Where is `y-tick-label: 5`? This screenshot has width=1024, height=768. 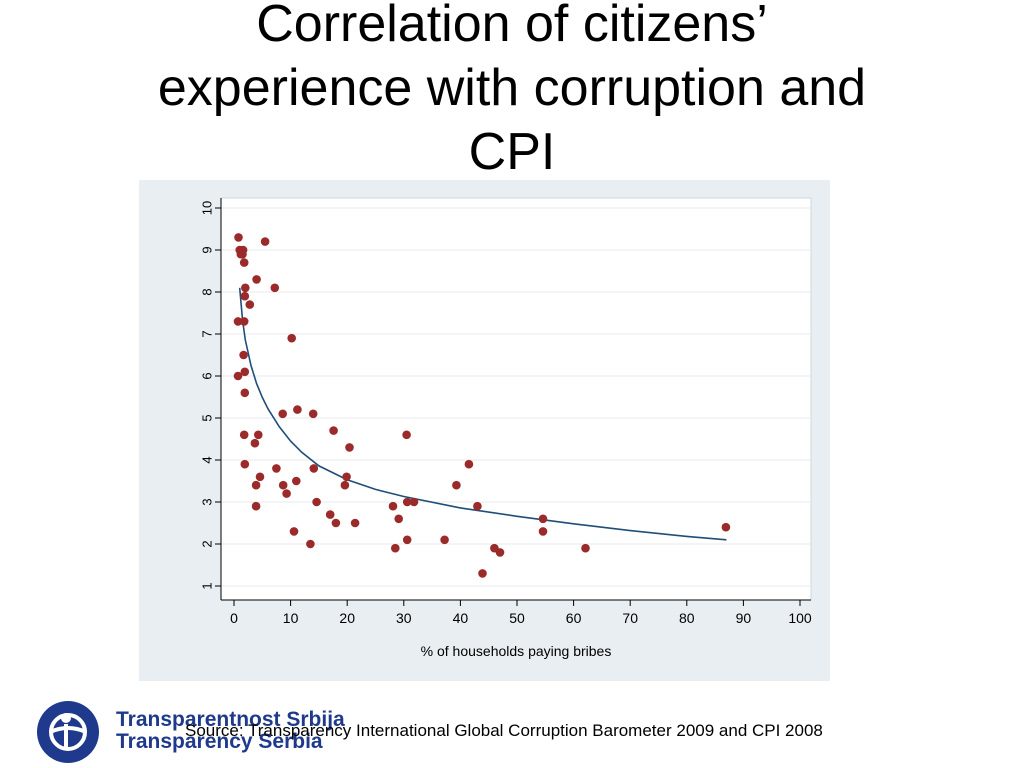 y-tick-label: 5 is located at coordinates (206, 417).